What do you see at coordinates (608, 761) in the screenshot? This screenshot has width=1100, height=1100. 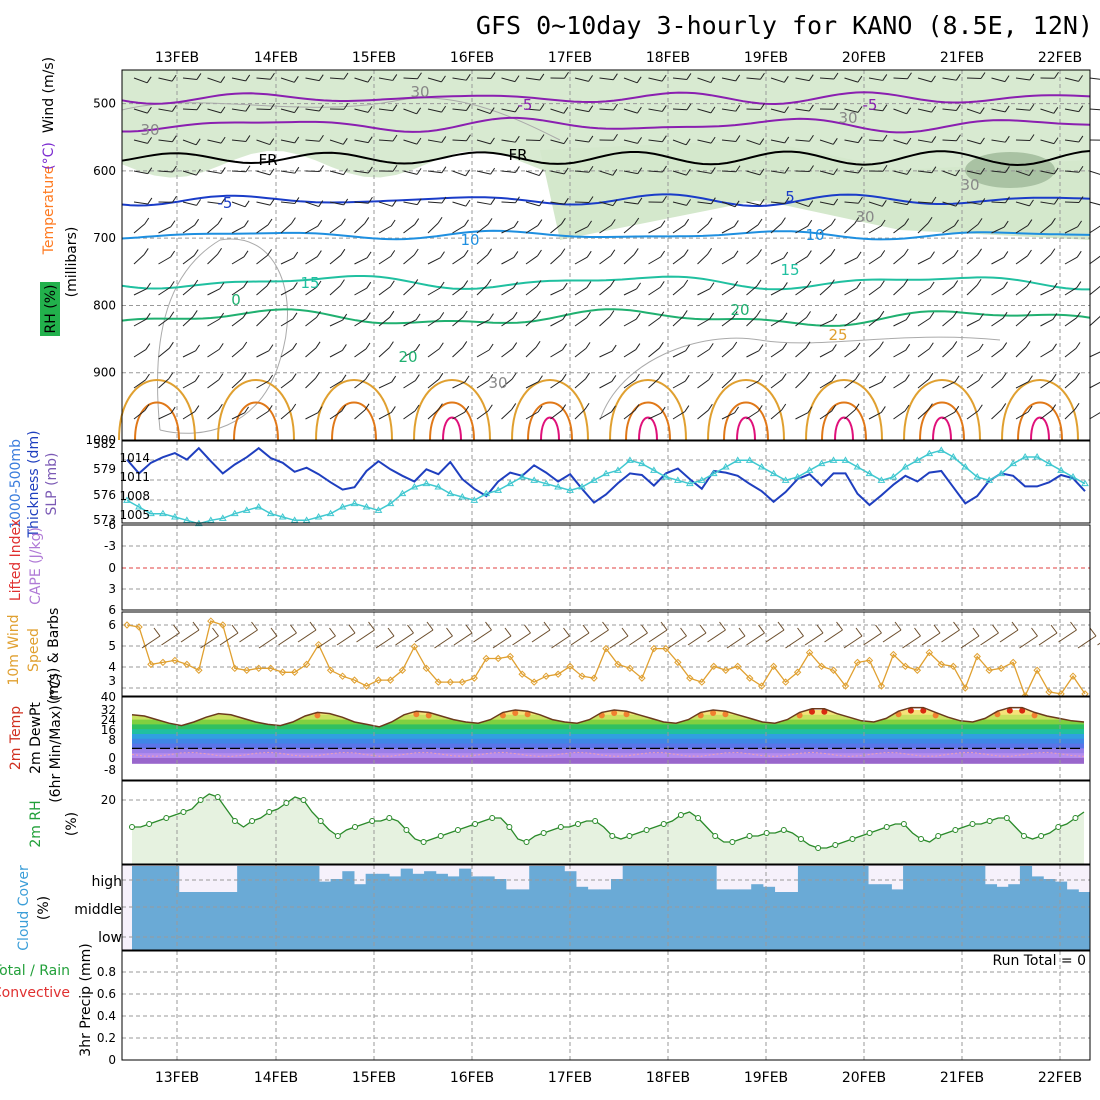 I see `temp-color-band` at bounding box center [608, 761].